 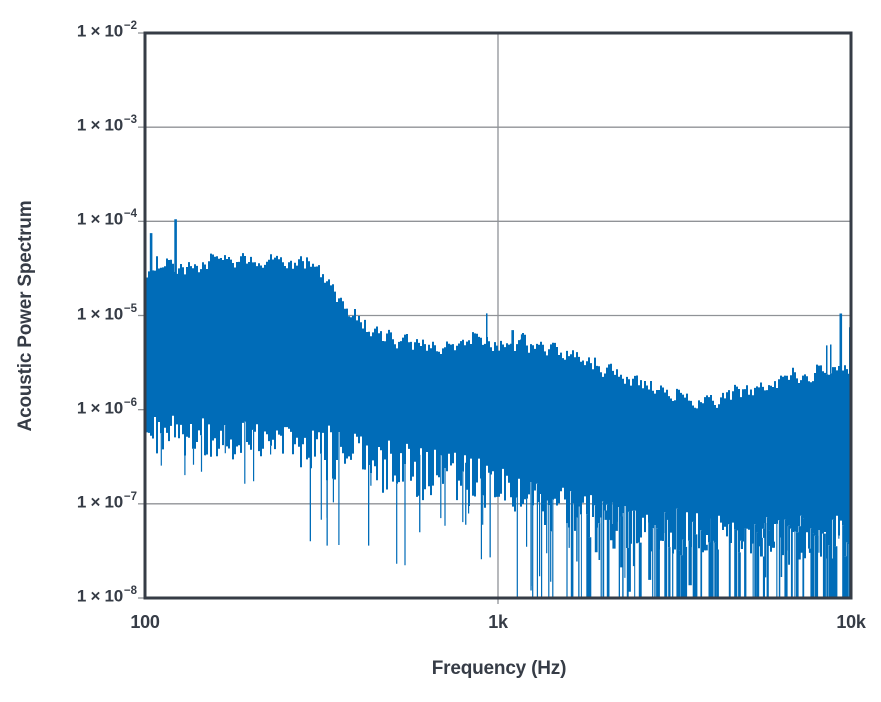 What do you see at coordinates (145, 622) in the screenshot?
I see `x-tick-label: 100` at bounding box center [145, 622].